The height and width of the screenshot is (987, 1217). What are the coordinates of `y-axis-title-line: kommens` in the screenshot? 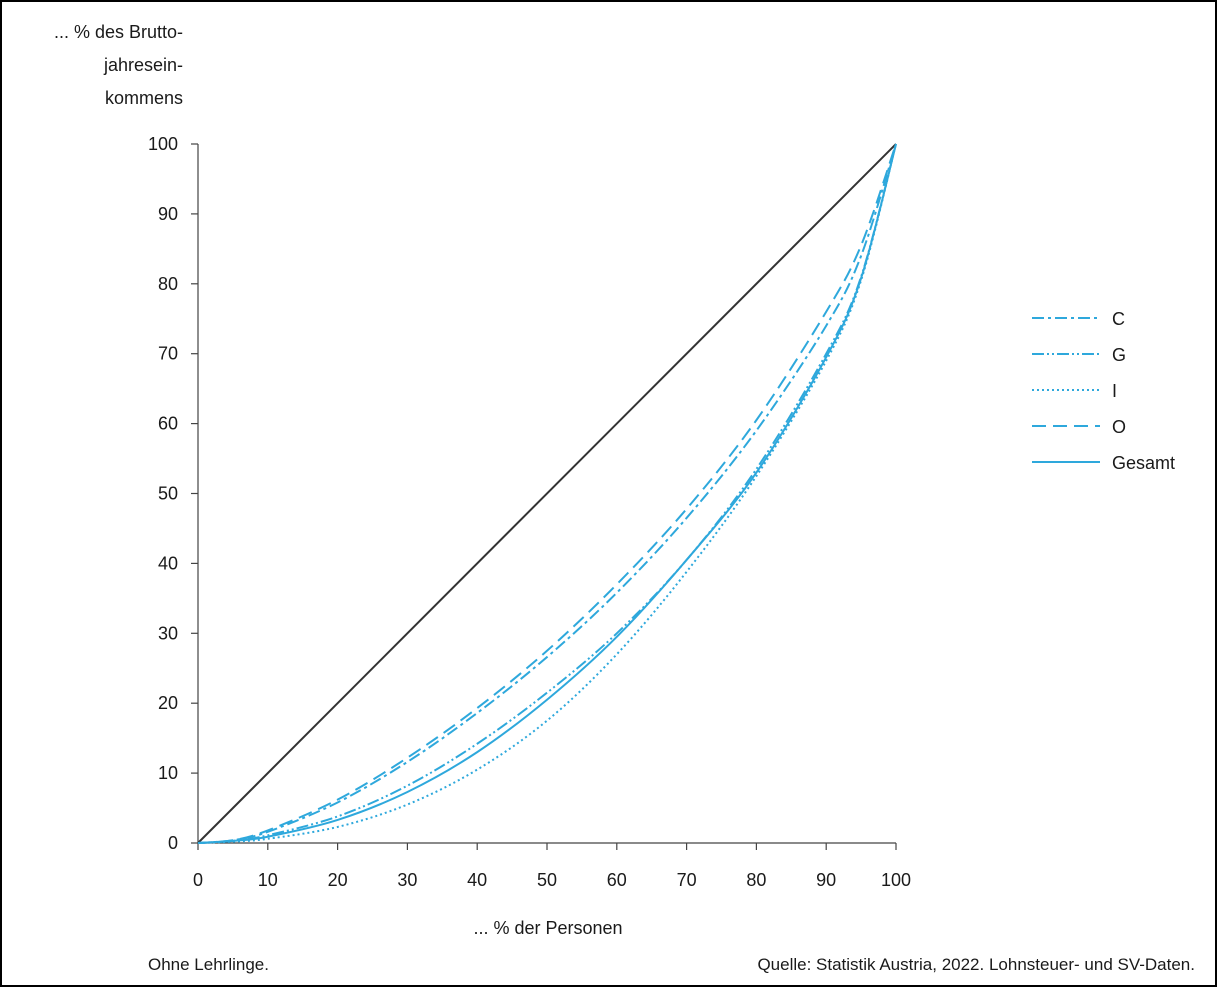 It's located at (144, 98).